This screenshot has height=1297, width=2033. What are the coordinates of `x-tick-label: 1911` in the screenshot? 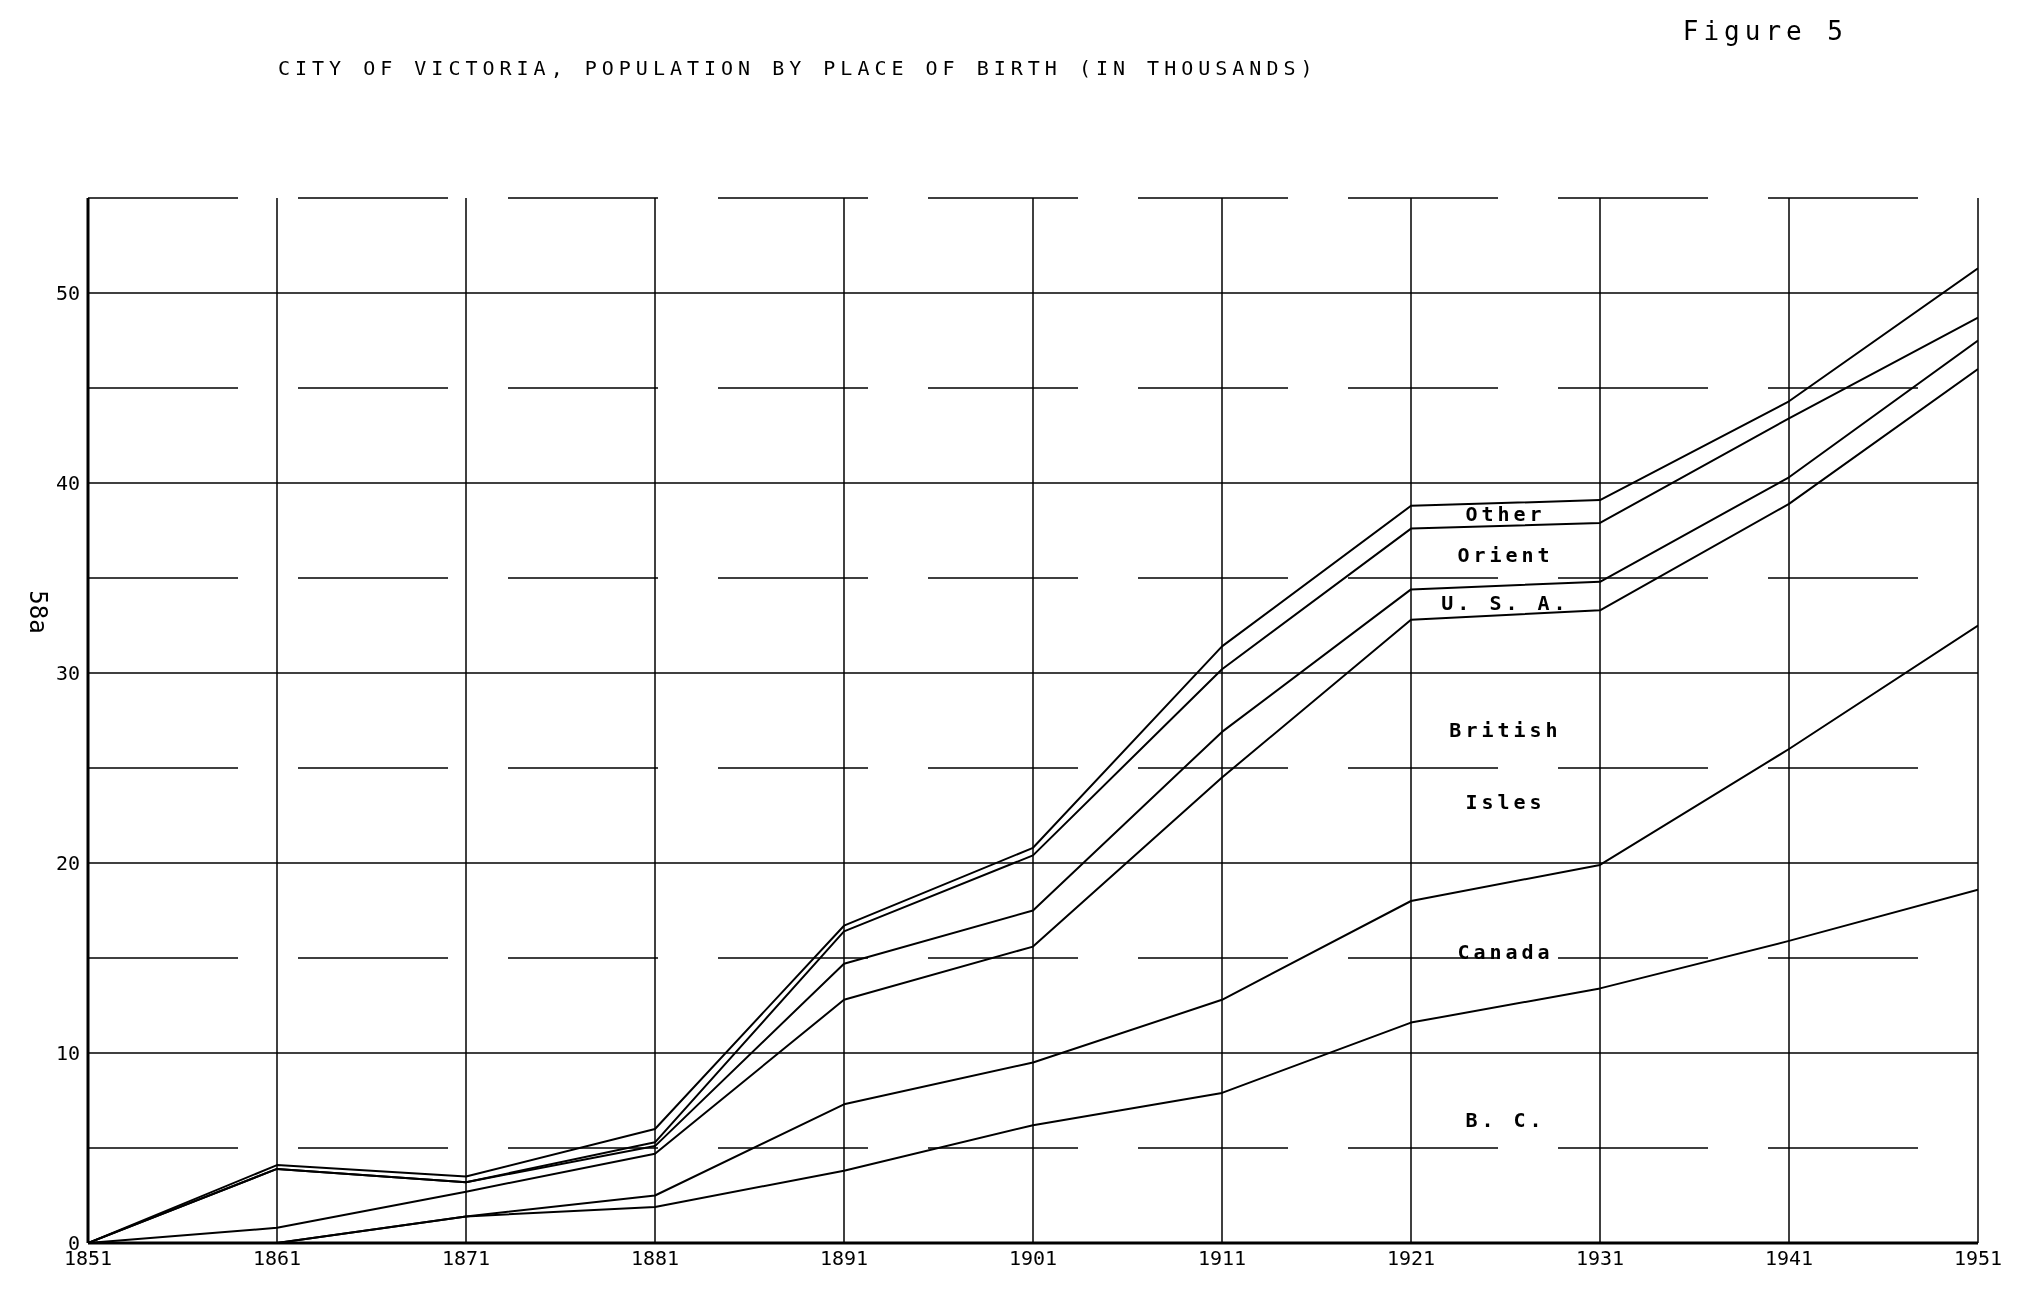 It's located at (1222, 1258).